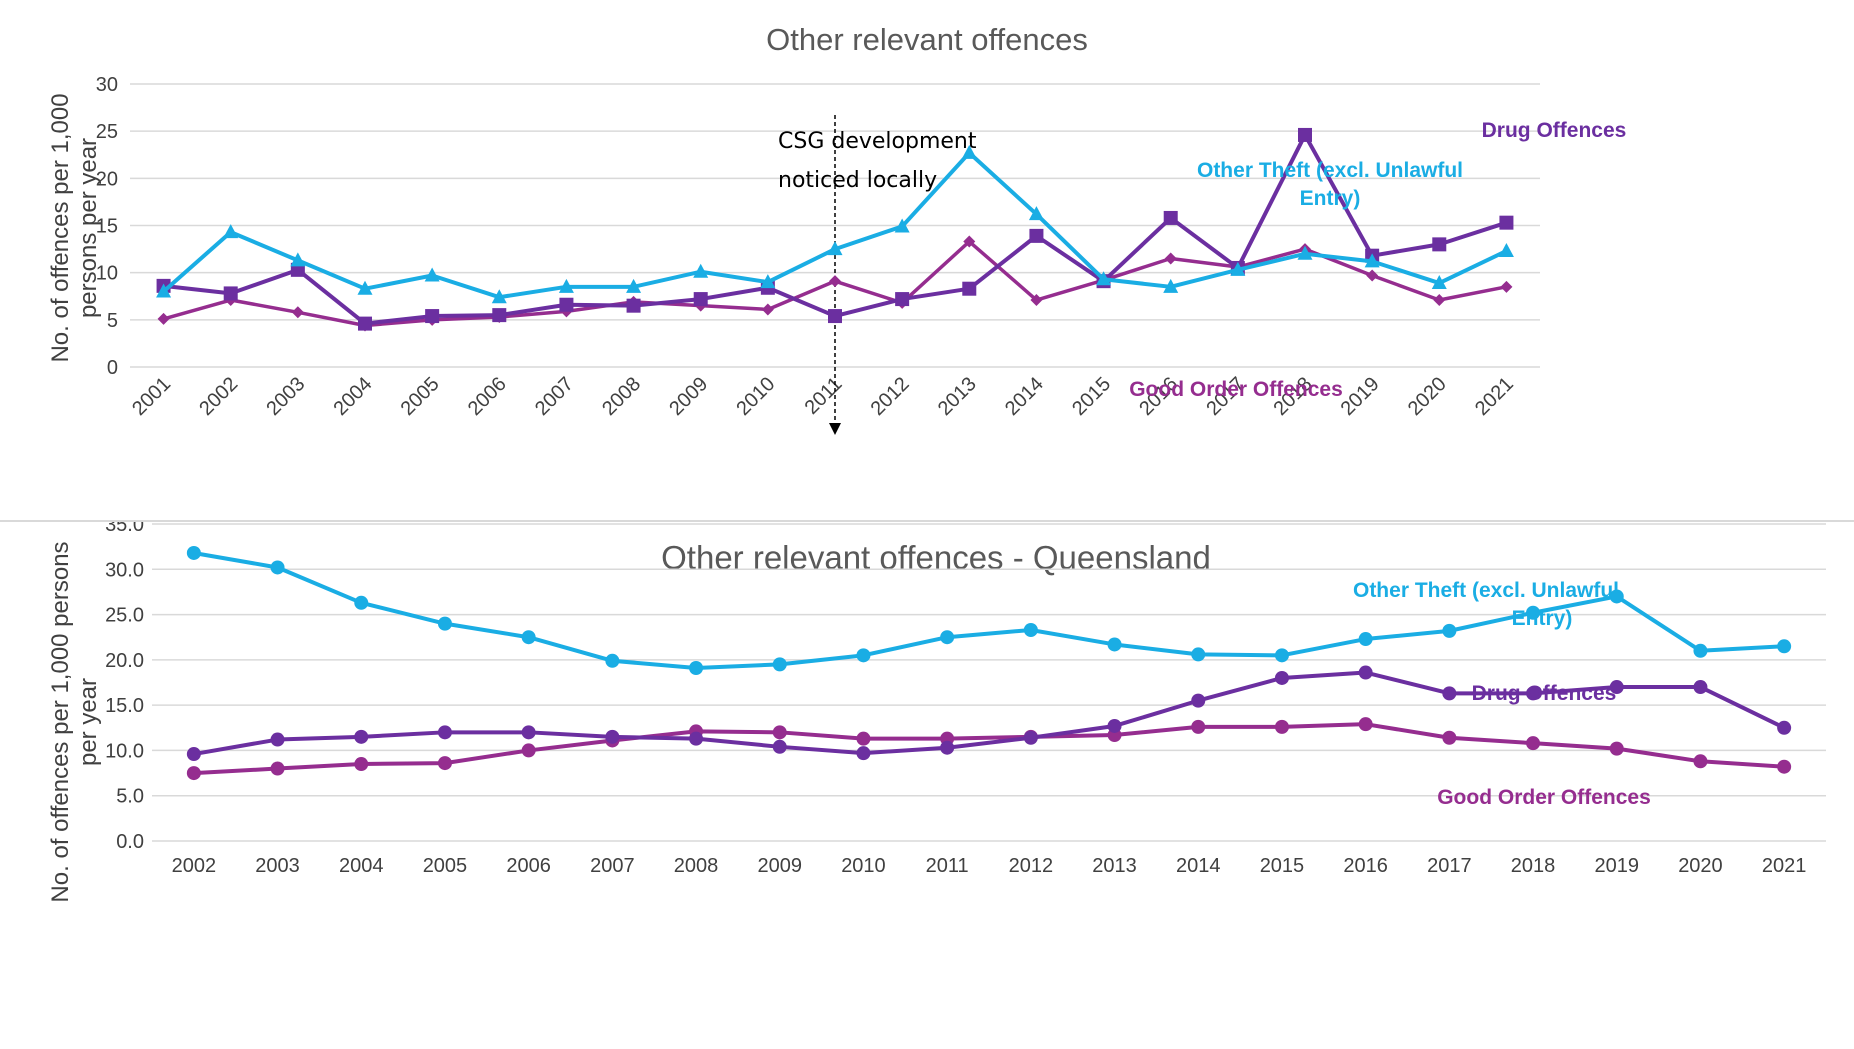 Image resolution: width=1854 pixels, height=1049 pixels. I want to click on series-label-drug-offences: Drug Offences, so click(1544, 693).